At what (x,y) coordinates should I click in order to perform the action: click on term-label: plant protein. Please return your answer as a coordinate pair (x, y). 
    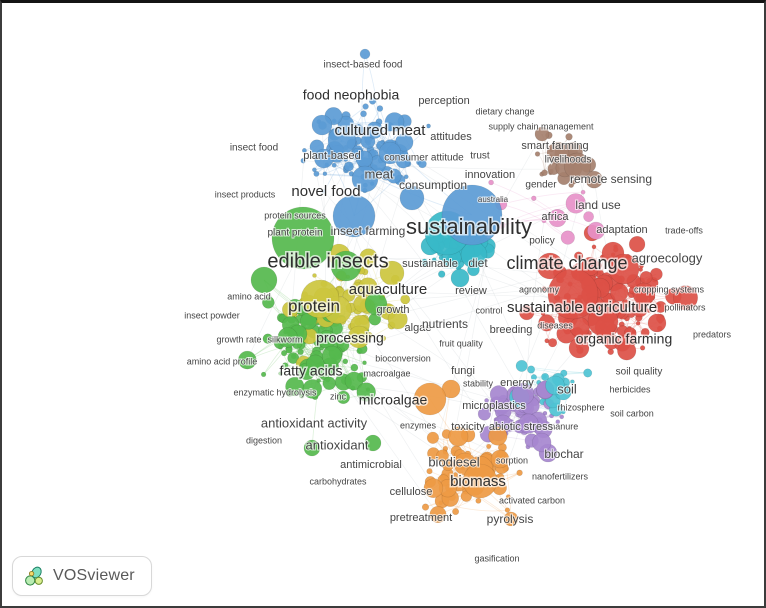
    Looking at the image, I should click on (294, 233).